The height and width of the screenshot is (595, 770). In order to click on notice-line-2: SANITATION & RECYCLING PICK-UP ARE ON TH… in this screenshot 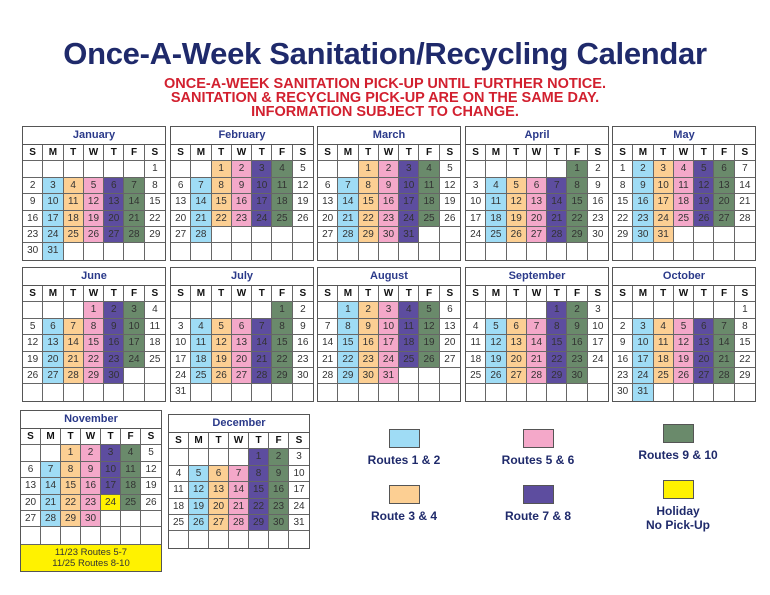, I will do `click(385, 98)`.